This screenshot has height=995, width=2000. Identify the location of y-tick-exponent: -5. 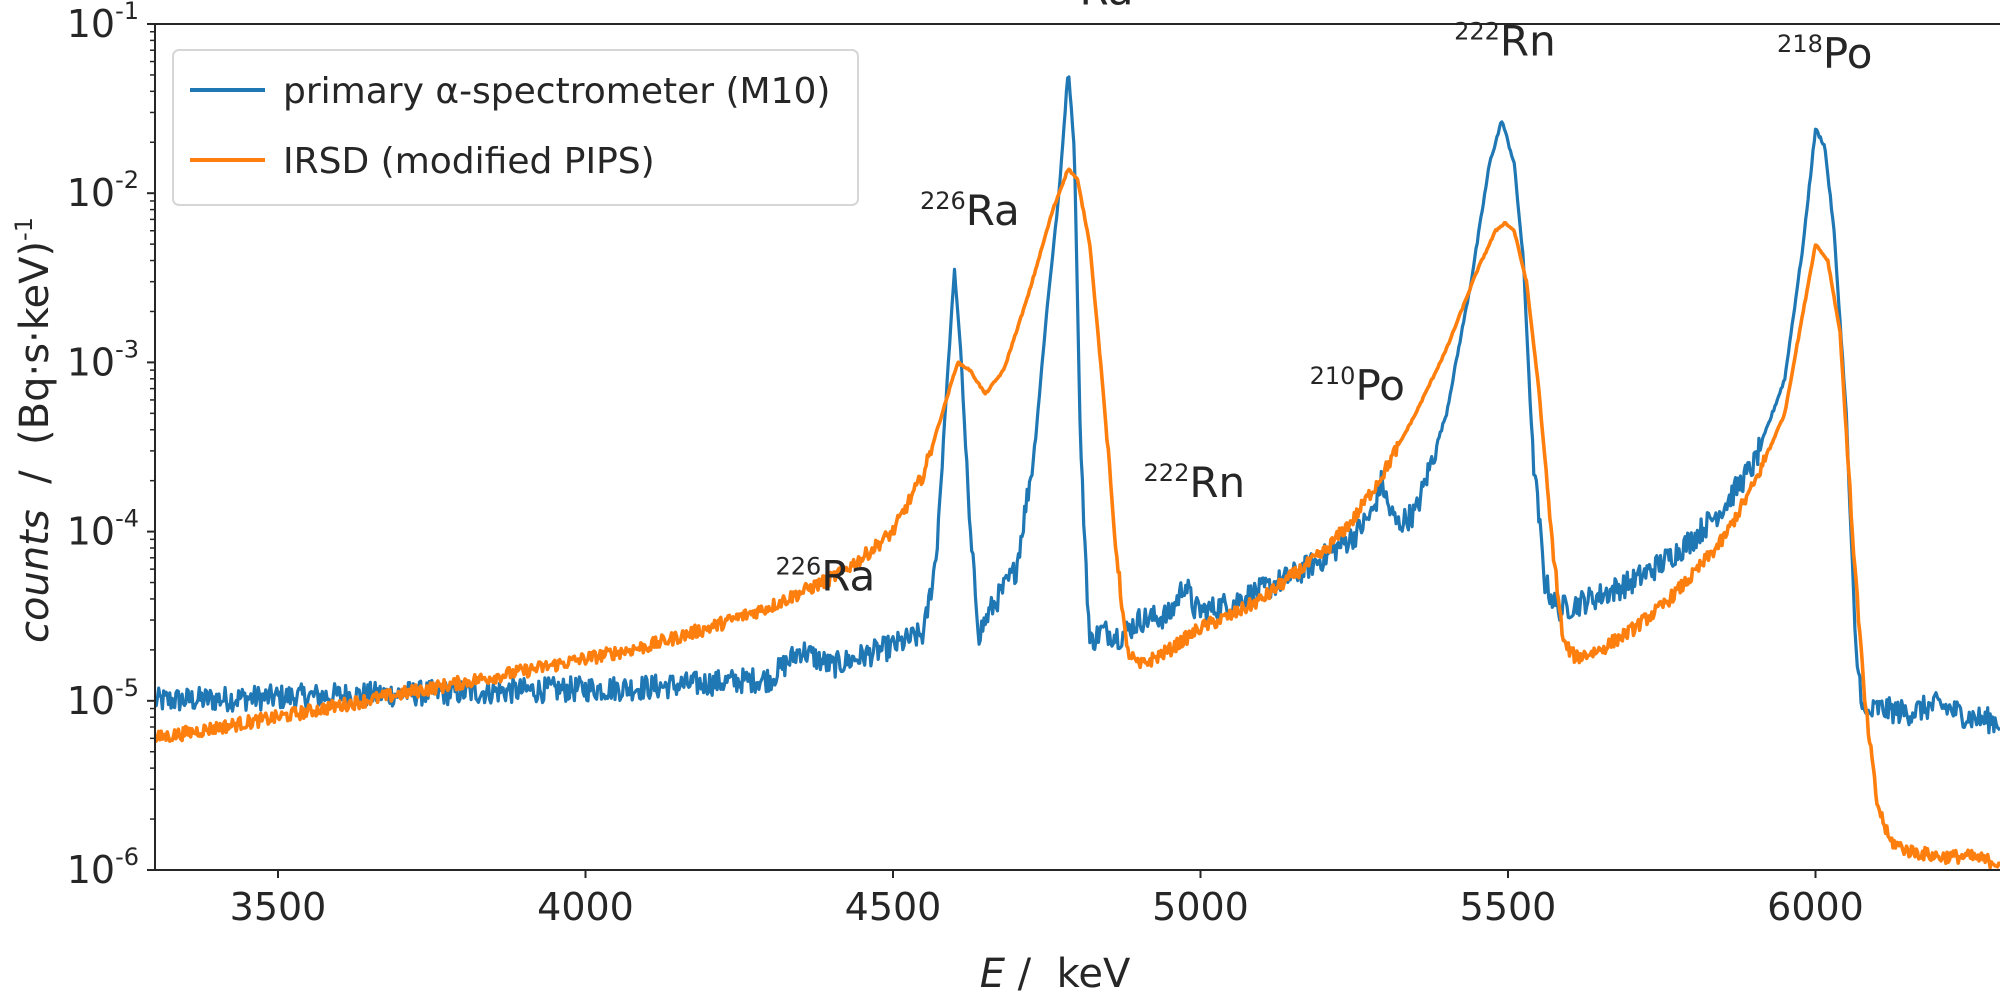
(127, 688).